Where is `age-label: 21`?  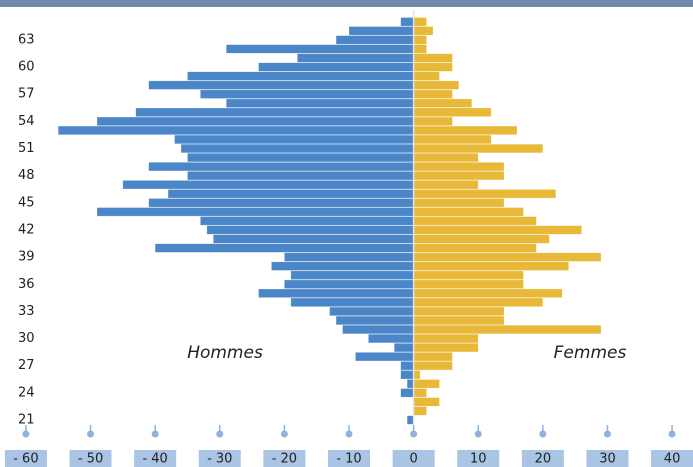
age-label: 21 is located at coordinates (26, 420).